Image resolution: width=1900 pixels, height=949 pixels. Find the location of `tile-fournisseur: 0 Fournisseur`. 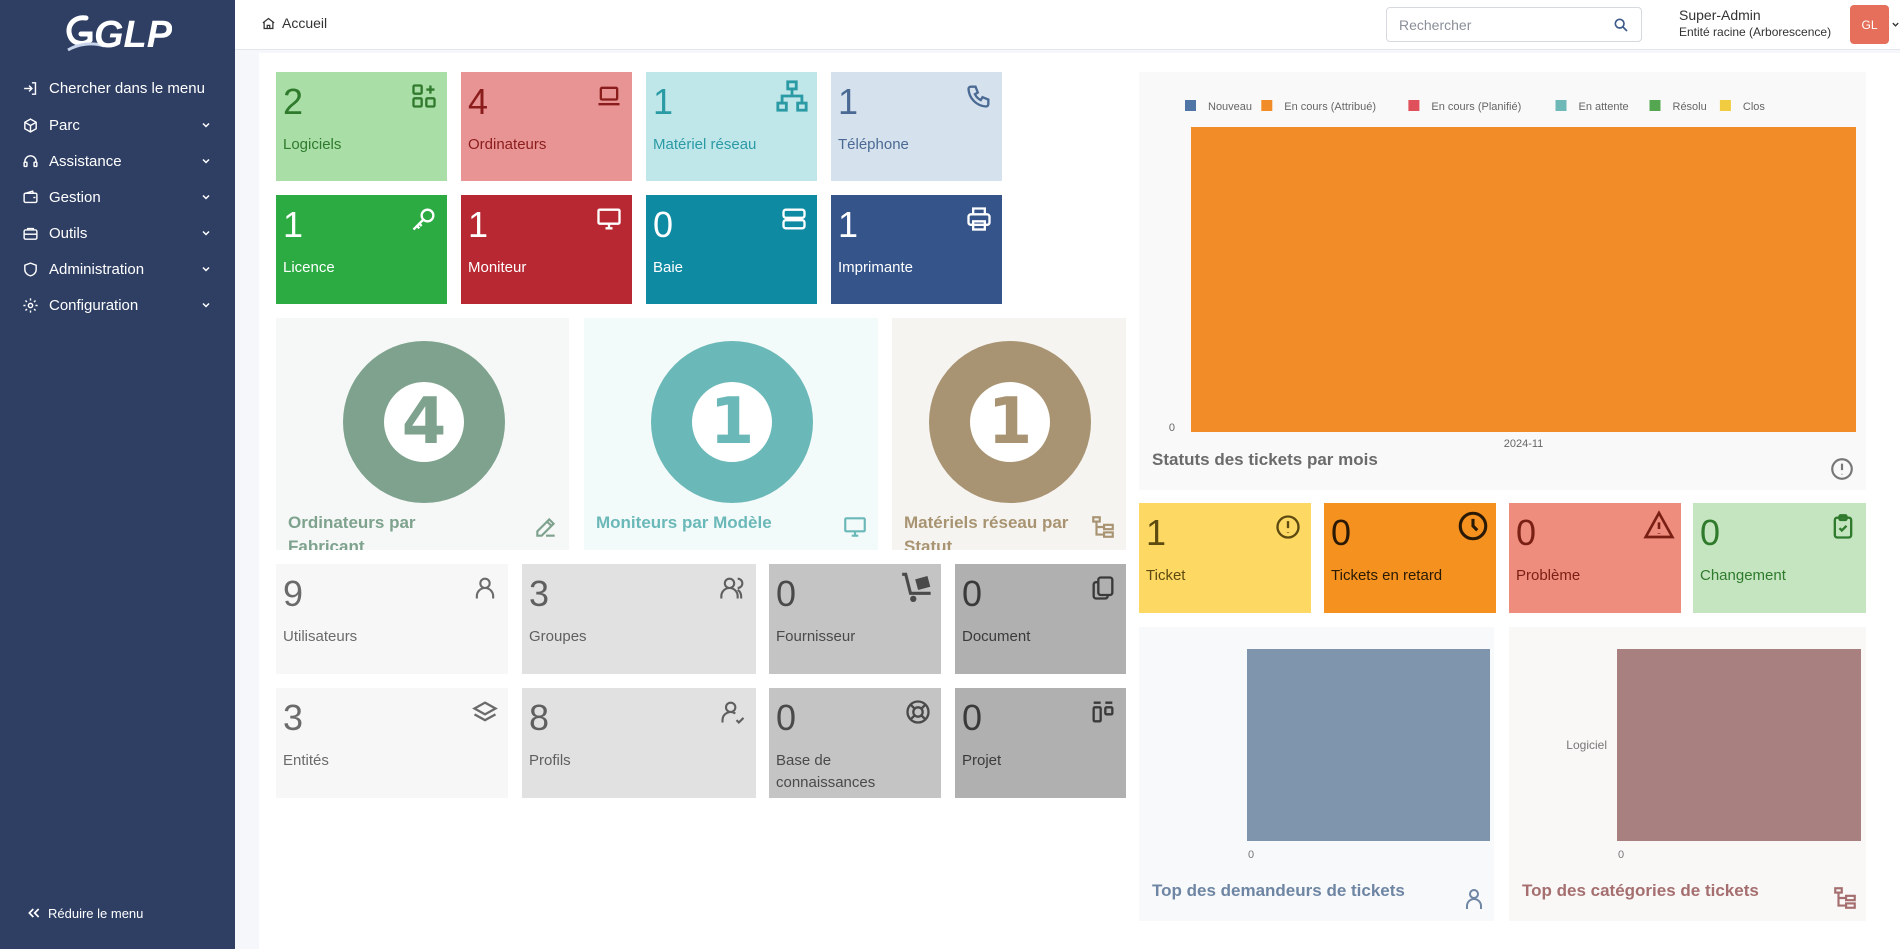

tile-fournisseur: 0 Fournisseur is located at coordinates (855, 619).